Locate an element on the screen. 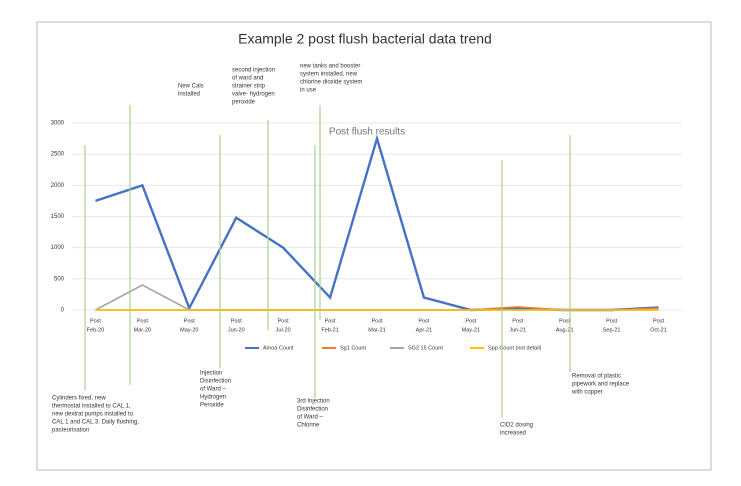  annotation-text: Chlorine is located at coordinates (308, 426).